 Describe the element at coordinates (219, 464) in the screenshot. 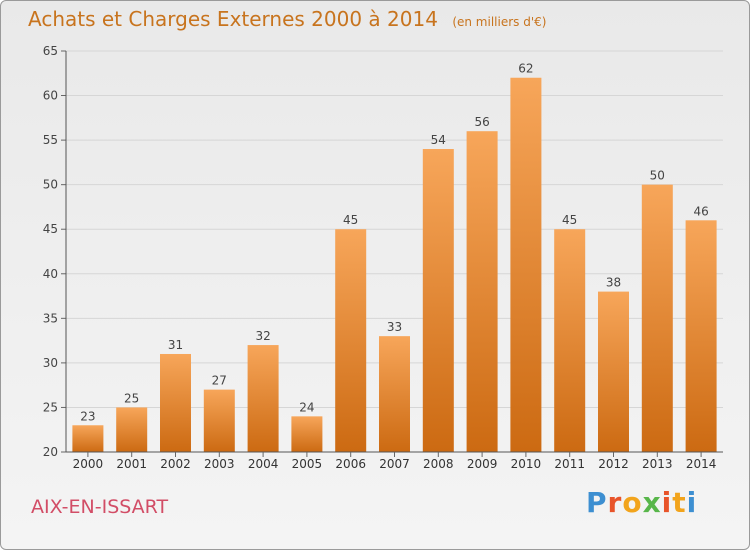

I see `x-tick-label: 2003` at that location.